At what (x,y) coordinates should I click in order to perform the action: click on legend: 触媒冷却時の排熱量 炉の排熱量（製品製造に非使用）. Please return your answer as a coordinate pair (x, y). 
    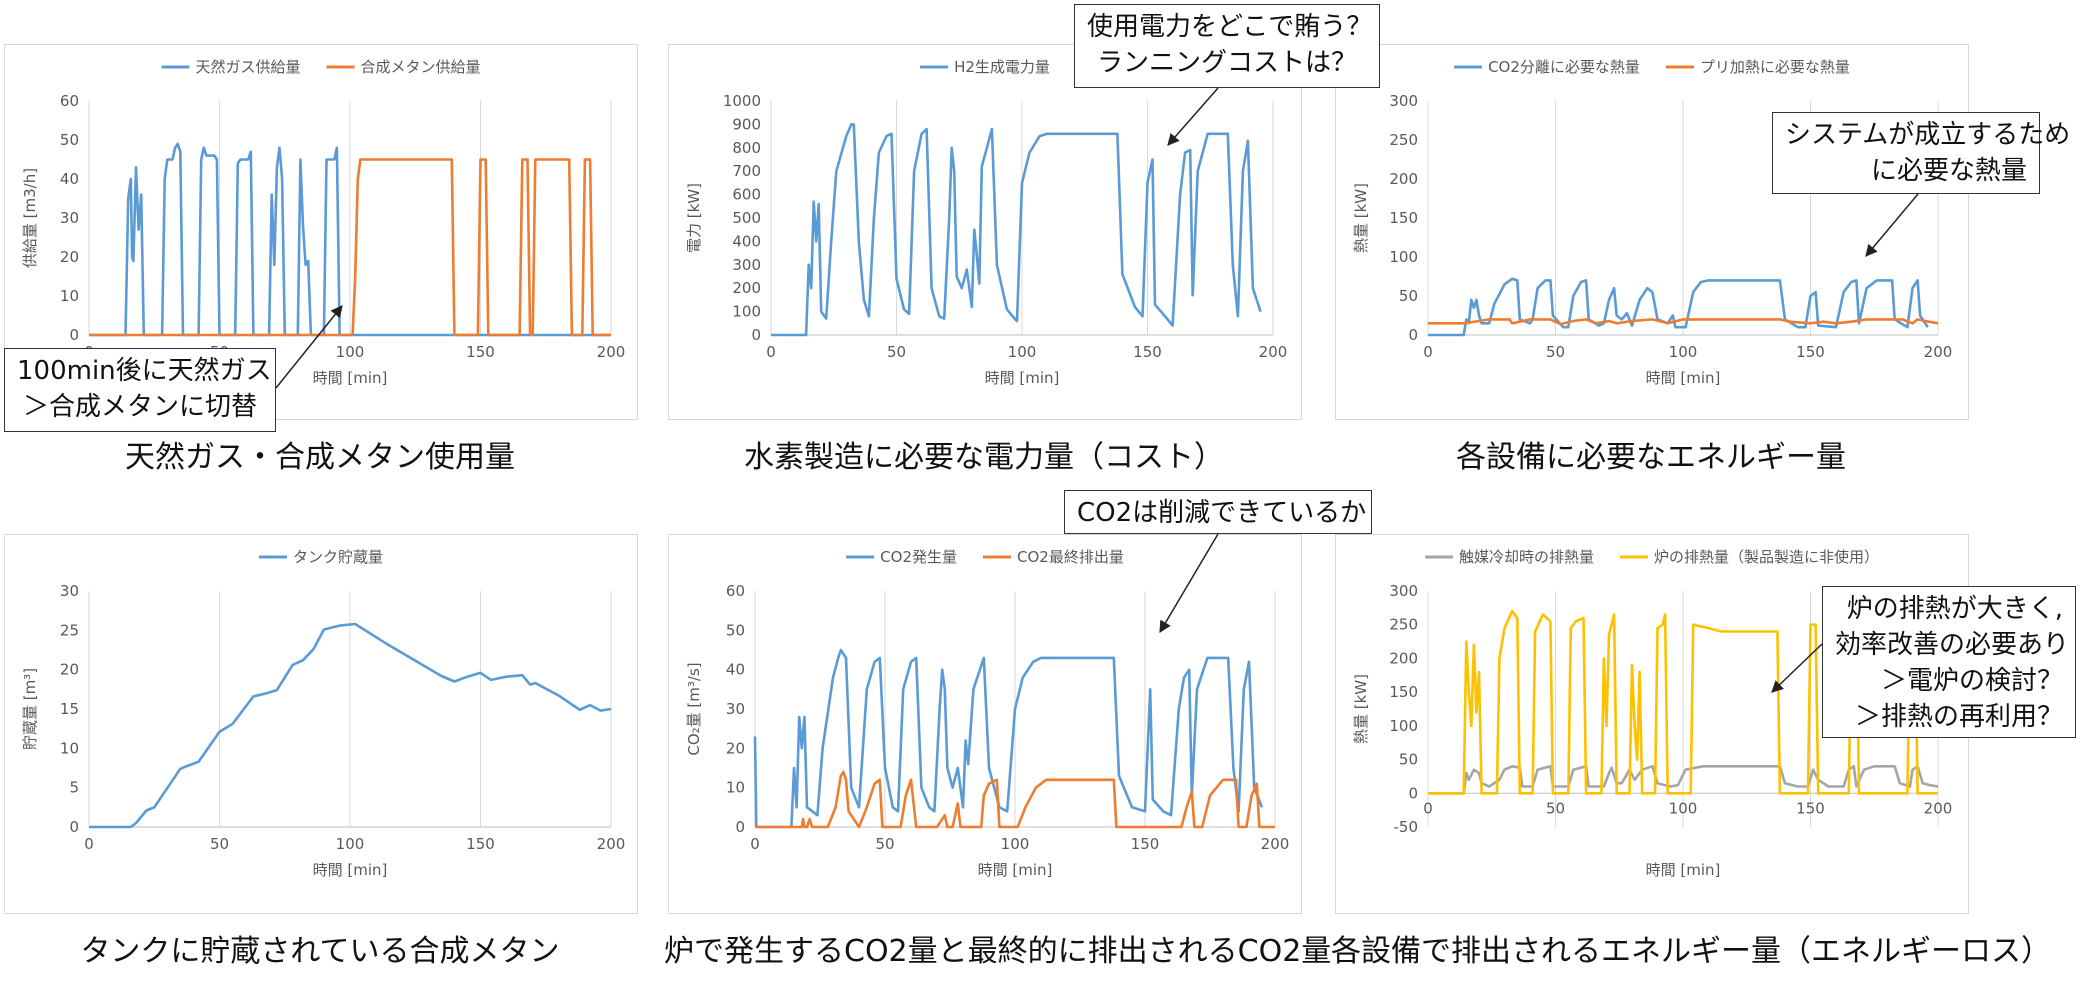
    Looking at the image, I should click on (1651, 557).